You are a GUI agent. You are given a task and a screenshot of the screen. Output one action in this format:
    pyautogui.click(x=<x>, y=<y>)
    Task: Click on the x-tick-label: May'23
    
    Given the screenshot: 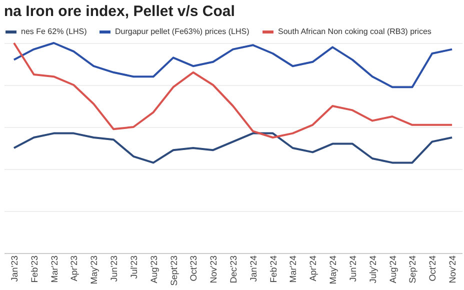 What is the action you would take?
    pyautogui.click(x=94, y=270)
    